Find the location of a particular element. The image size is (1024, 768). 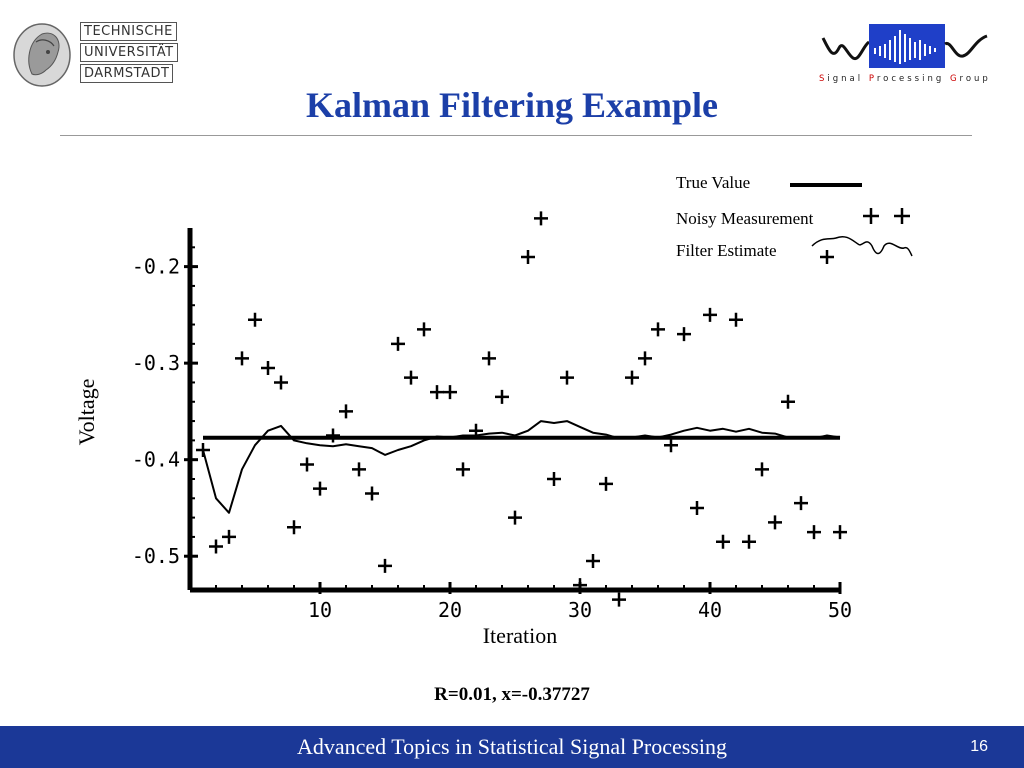

x-tick-label: 40 is located at coordinates (710, 610).